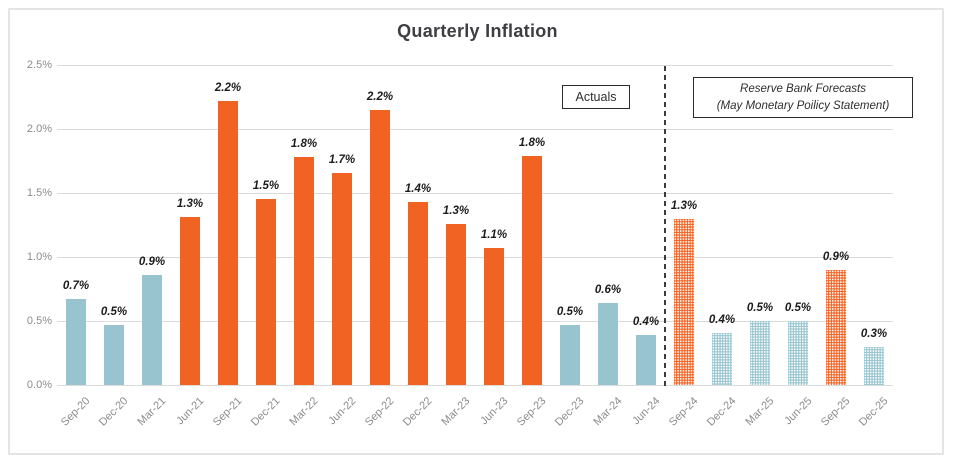 Image resolution: width=955 pixels, height=465 pixels. What do you see at coordinates (475, 129) in the screenshot?
I see `gridline-2.0%` at bounding box center [475, 129].